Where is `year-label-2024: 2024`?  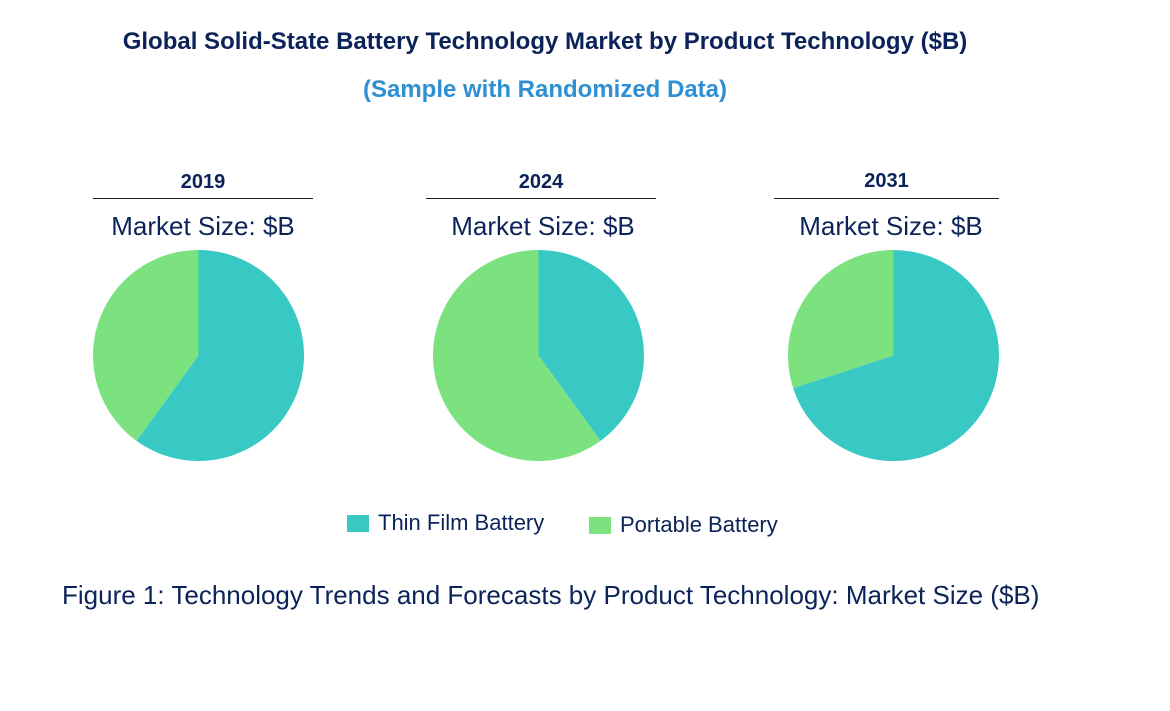
year-label-2024: 2024 is located at coordinates (541, 182).